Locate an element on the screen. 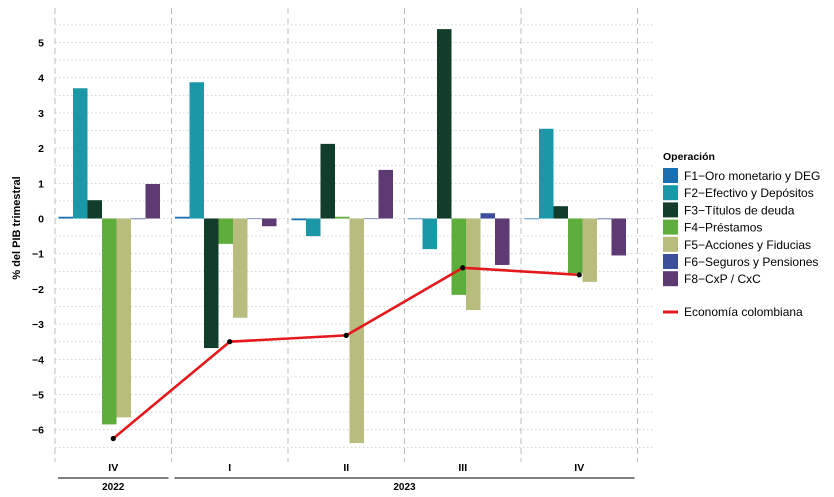  y-tick-label: 3 is located at coordinates (41, 114).